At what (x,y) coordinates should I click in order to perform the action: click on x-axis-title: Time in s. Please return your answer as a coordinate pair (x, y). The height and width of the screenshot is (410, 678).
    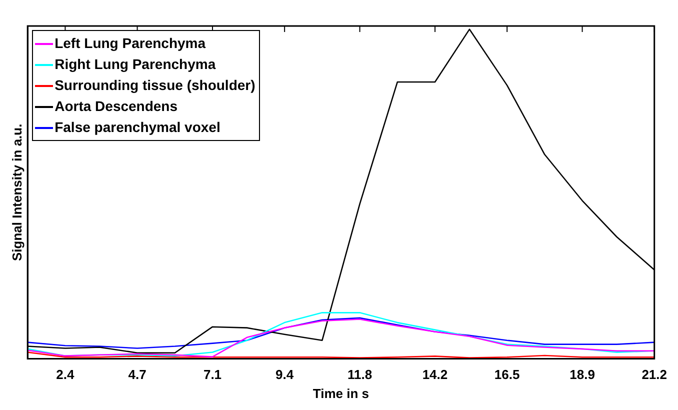
    Looking at the image, I should click on (341, 393).